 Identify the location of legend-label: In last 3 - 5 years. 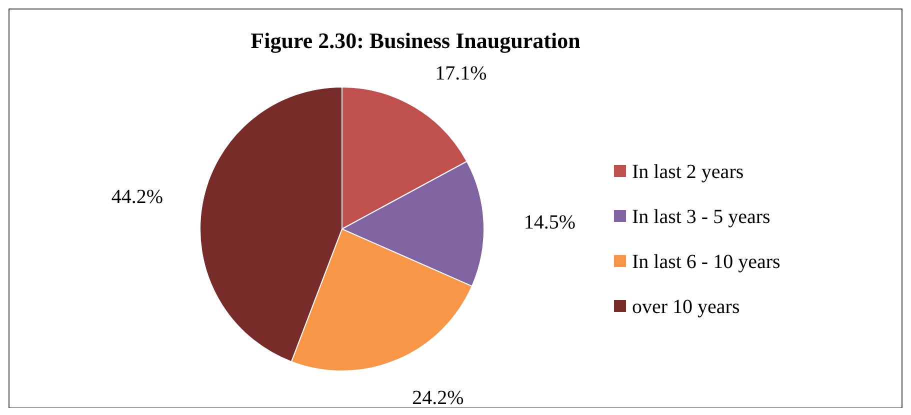
(701, 217).